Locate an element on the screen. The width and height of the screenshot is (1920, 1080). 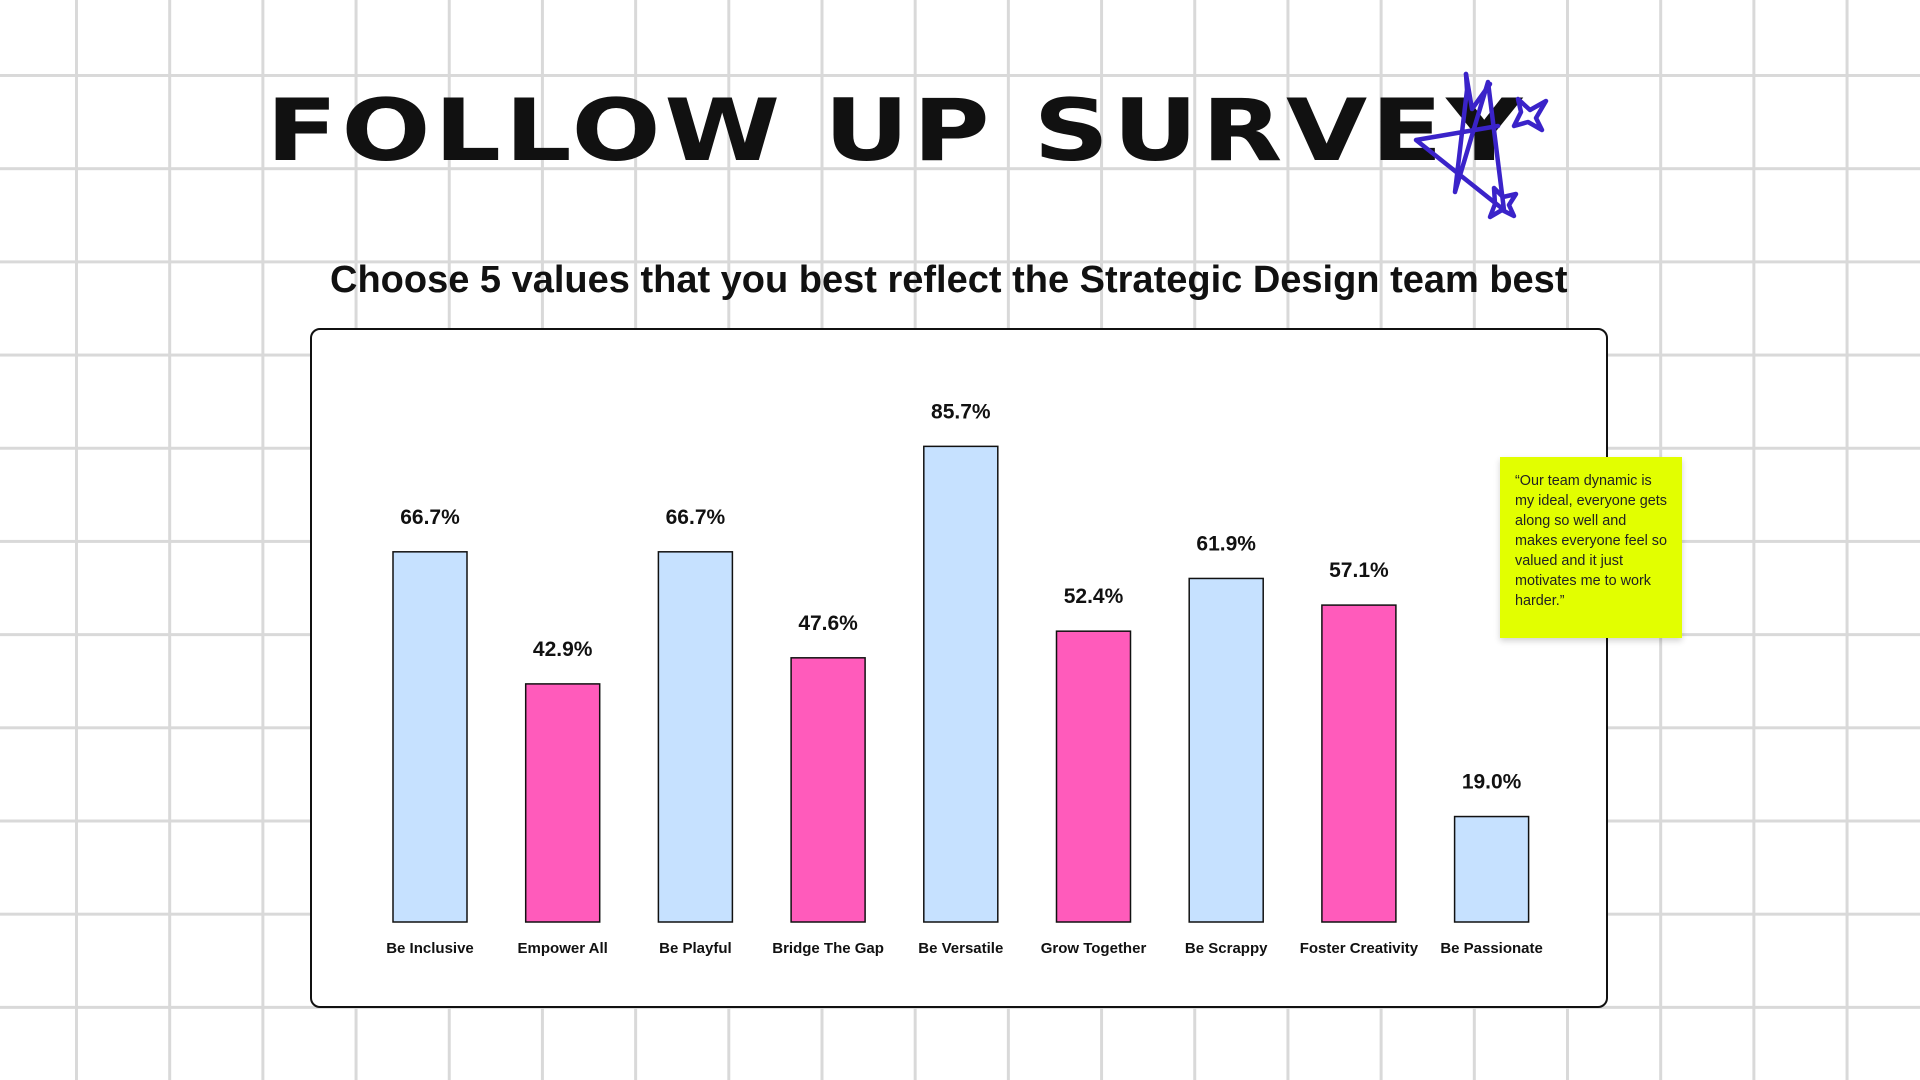
category-label: Foster Creativity is located at coordinates (1359, 948).